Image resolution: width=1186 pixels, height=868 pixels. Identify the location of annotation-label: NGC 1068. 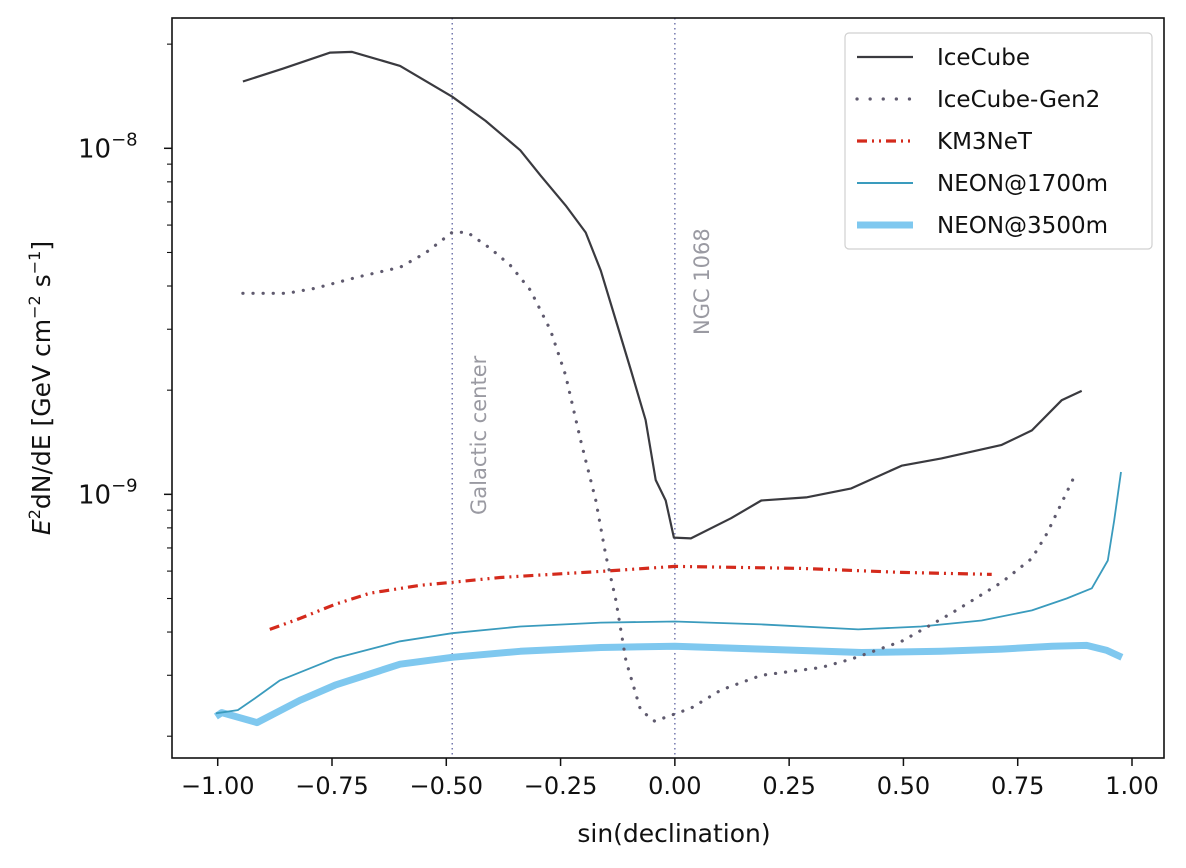
(702, 281).